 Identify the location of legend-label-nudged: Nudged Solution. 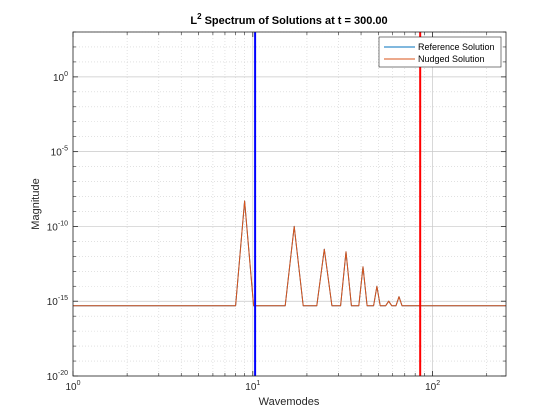
(451, 59).